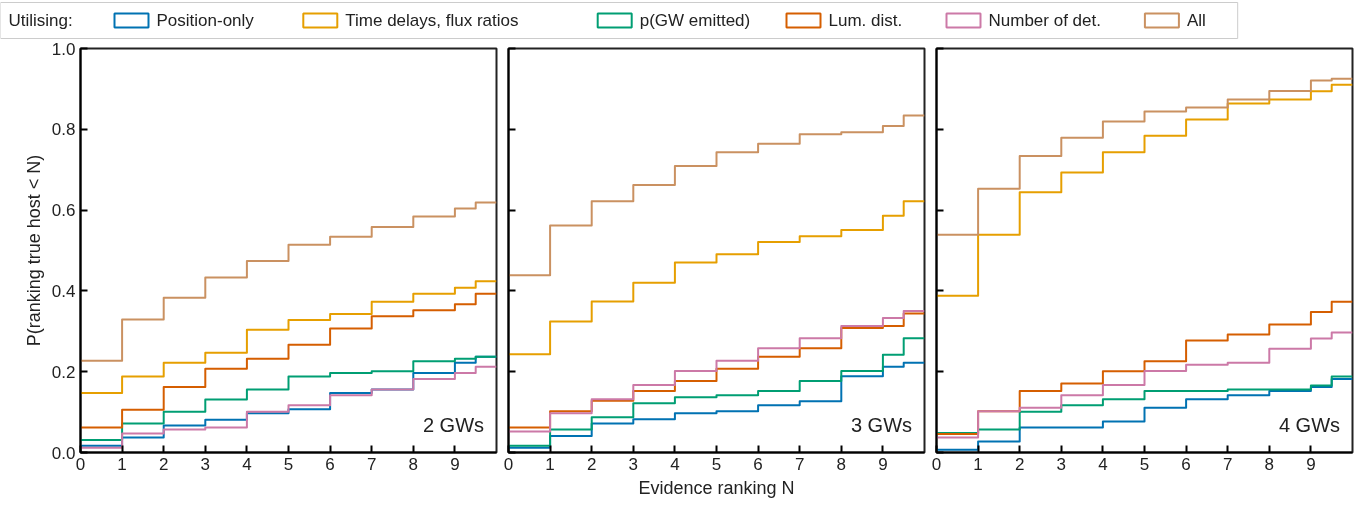 This screenshot has height=519, width=1370. What do you see at coordinates (716, 487) in the screenshot?
I see `x-axis-title: Evidence ranking N` at bounding box center [716, 487].